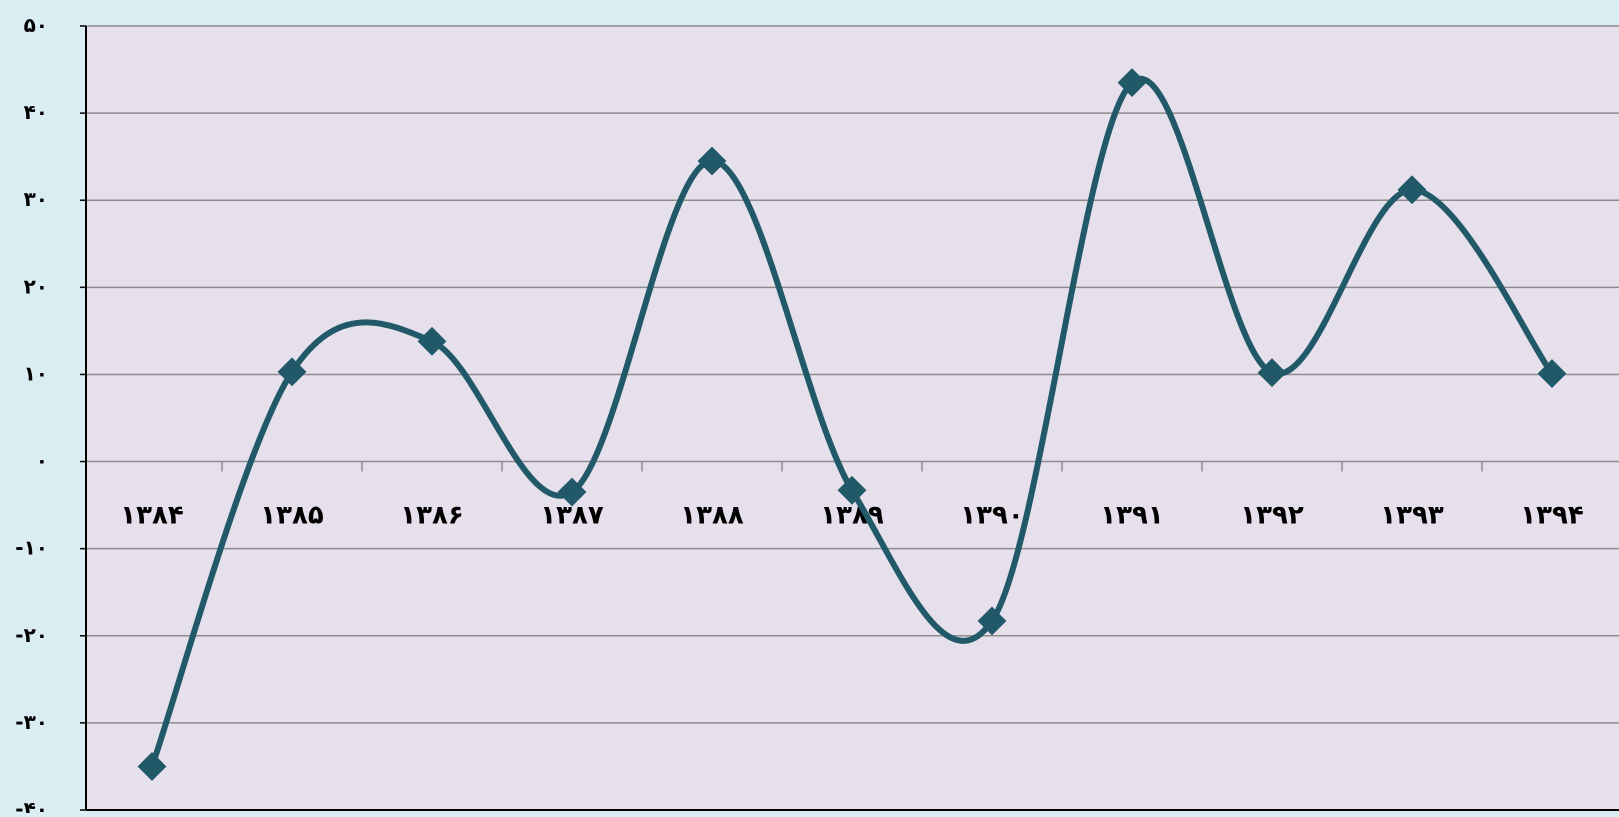 Image resolution: width=1619 pixels, height=817 pixels. I want to click on x-tick-label: ۱۳۹۴, so click(1551, 516).